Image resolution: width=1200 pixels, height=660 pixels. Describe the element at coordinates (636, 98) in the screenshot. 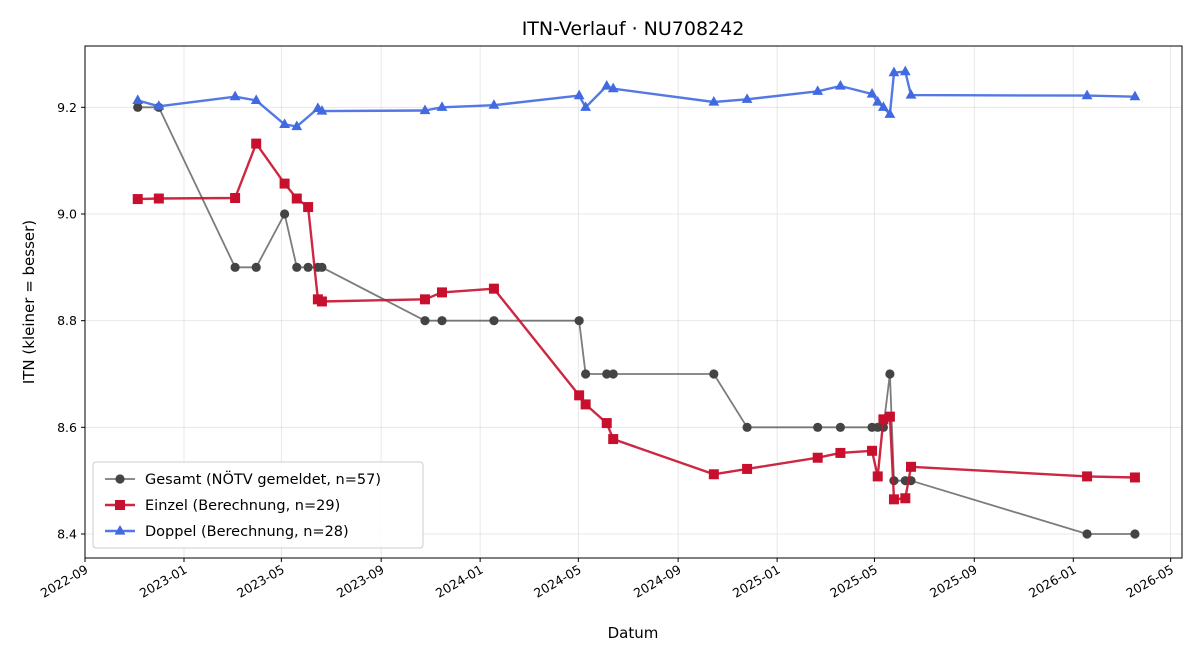

I see `series-triangle` at that location.